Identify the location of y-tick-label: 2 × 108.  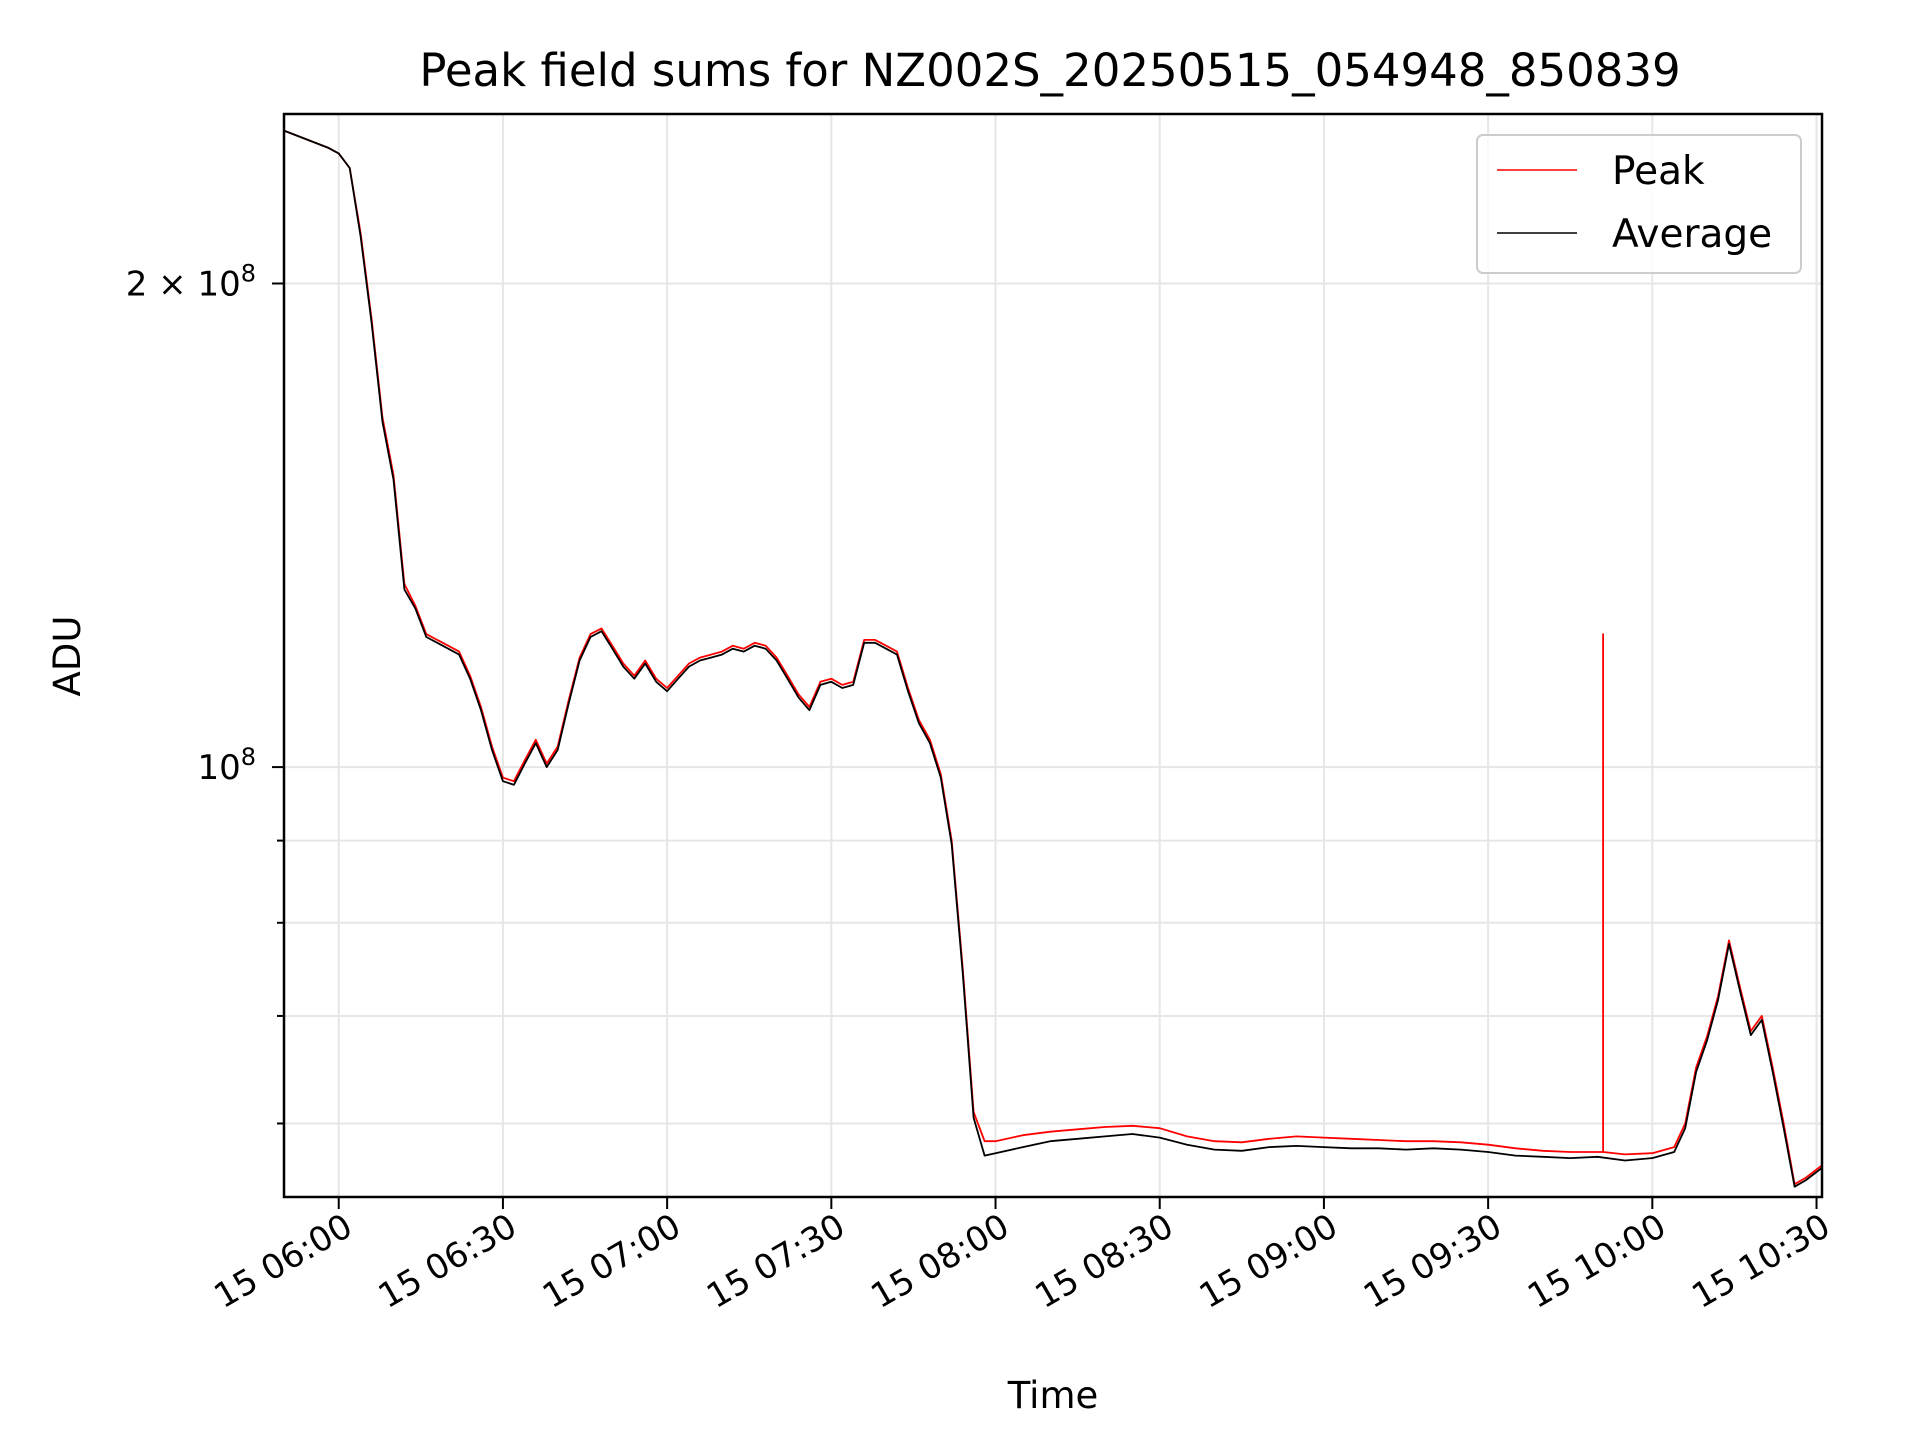
(191, 281).